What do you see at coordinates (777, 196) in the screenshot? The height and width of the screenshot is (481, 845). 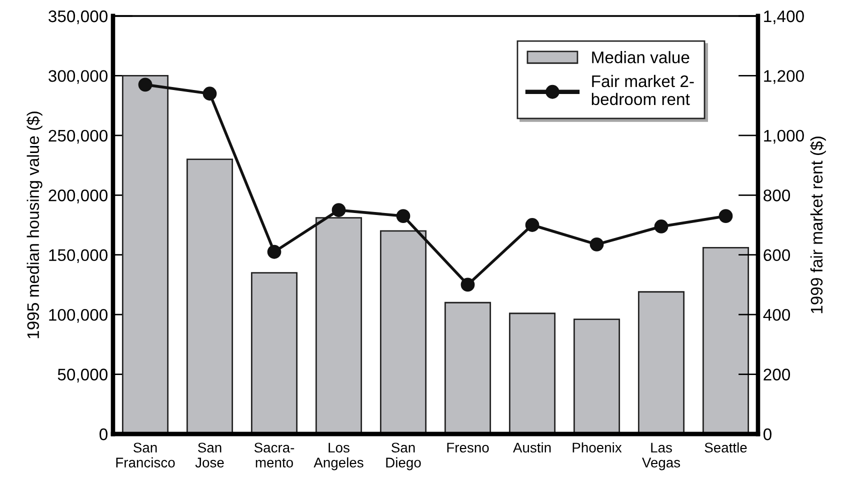 I see `y2-tick-label: 800` at bounding box center [777, 196].